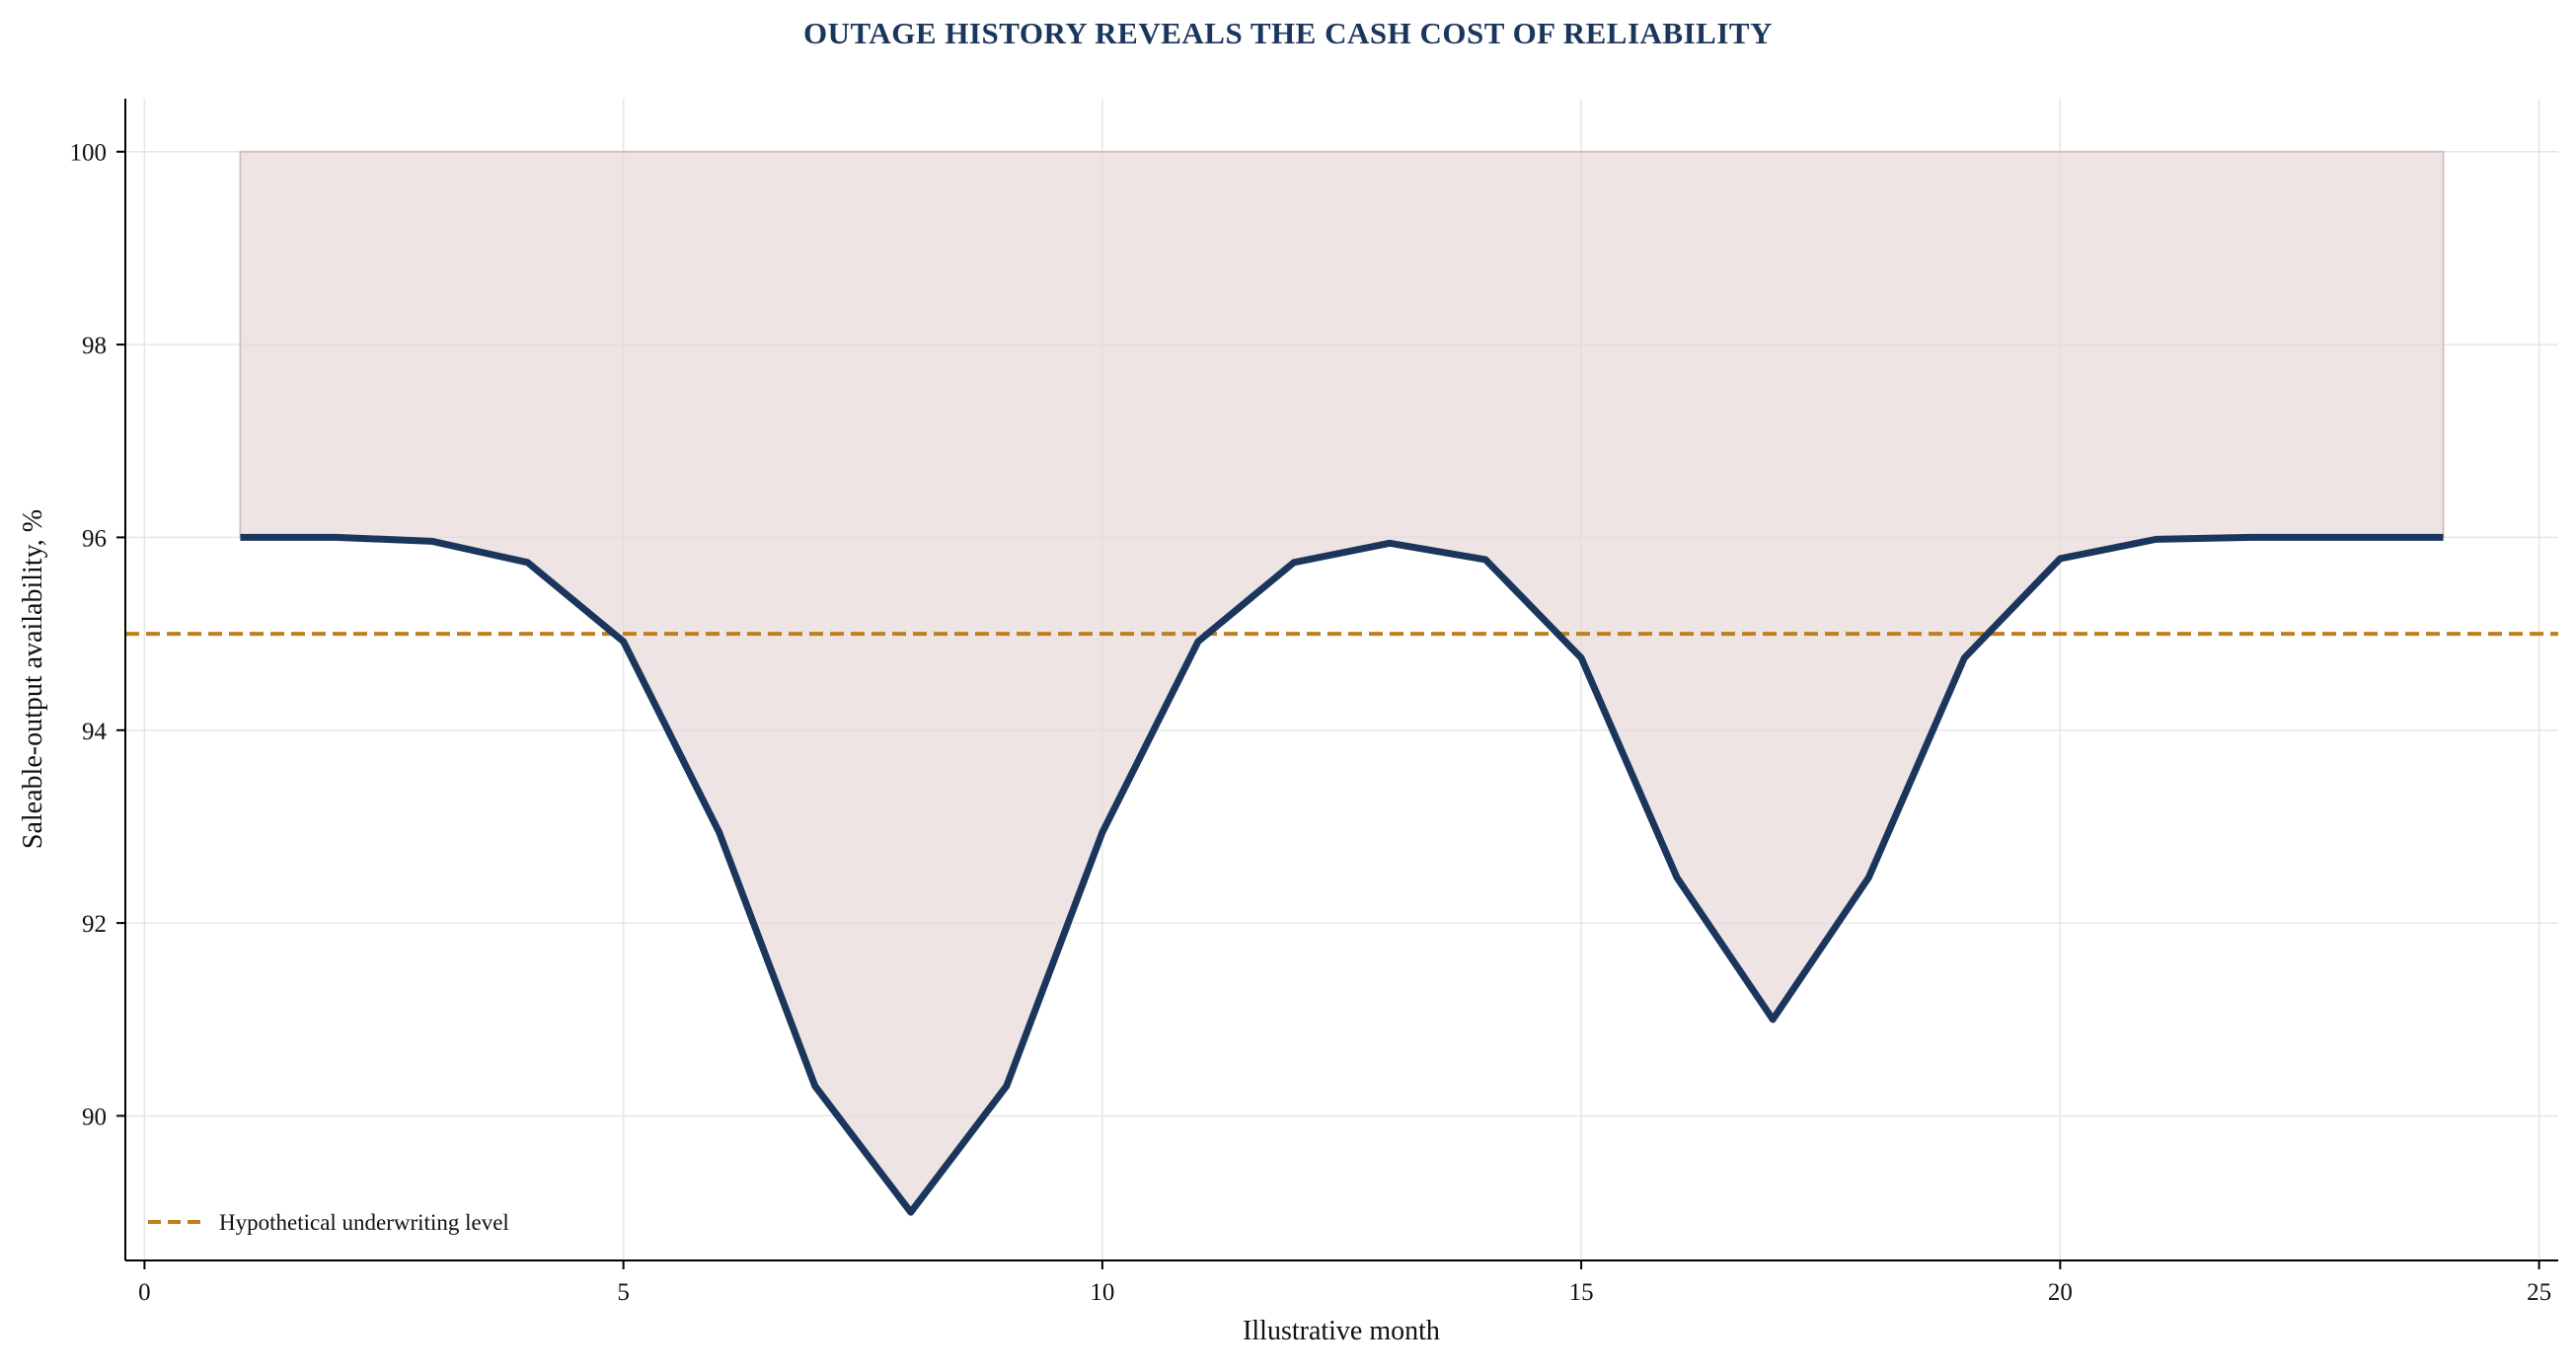 Image resolution: width=2576 pixels, height=1372 pixels. I want to click on x-axis-label: Illustrative month, so click(1342, 1331).